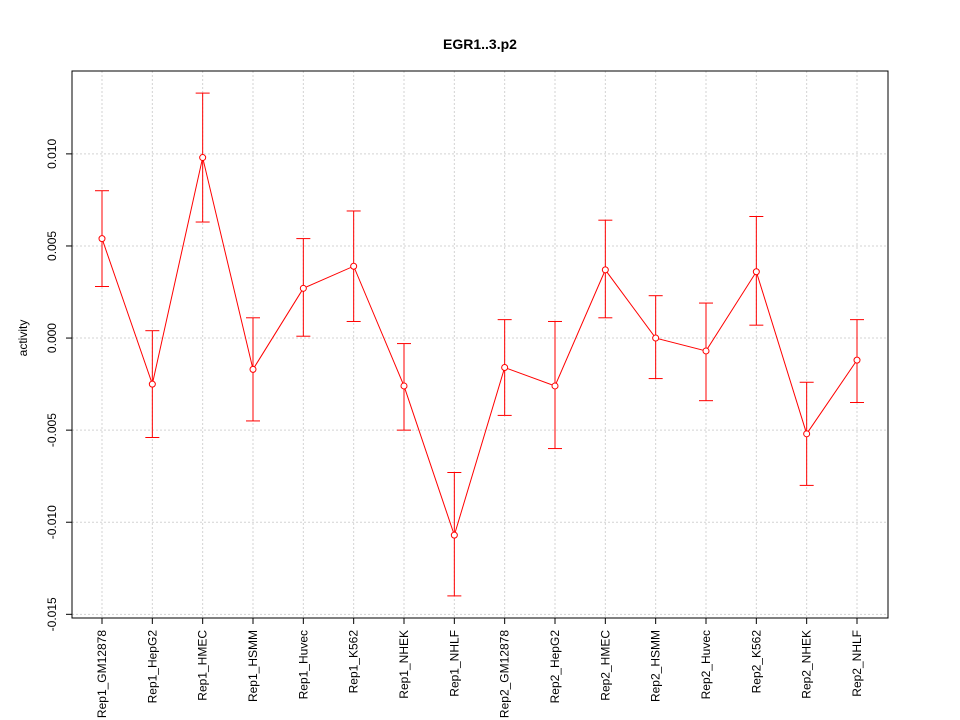  Describe the element at coordinates (656, 666) in the screenshot. I see `x-tick-label: Rep2_HSMM` at that location.